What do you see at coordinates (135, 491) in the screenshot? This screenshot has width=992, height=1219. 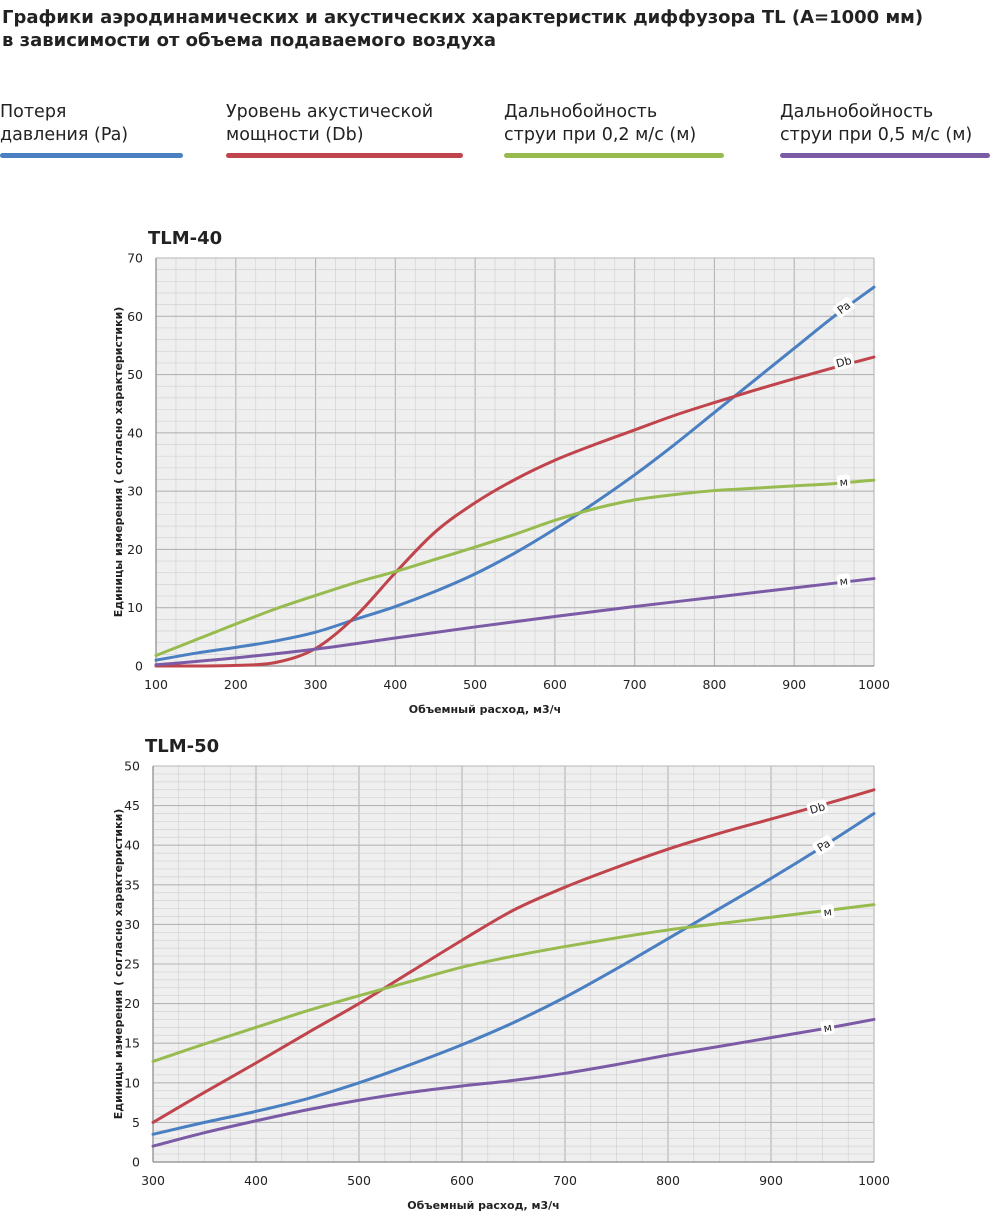 I see `y-tick-label: 30` at bounding box center [135, 491].